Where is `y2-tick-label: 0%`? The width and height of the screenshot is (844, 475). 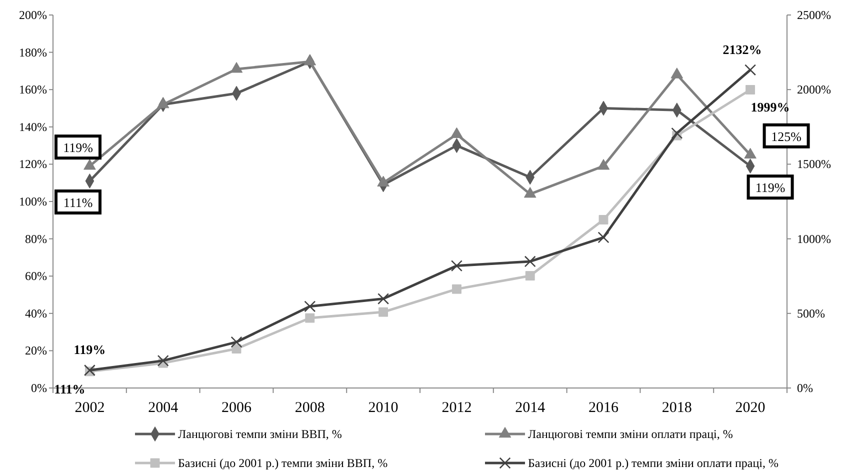
y2-tick-label: 0% is located at coordinates (805, 388).